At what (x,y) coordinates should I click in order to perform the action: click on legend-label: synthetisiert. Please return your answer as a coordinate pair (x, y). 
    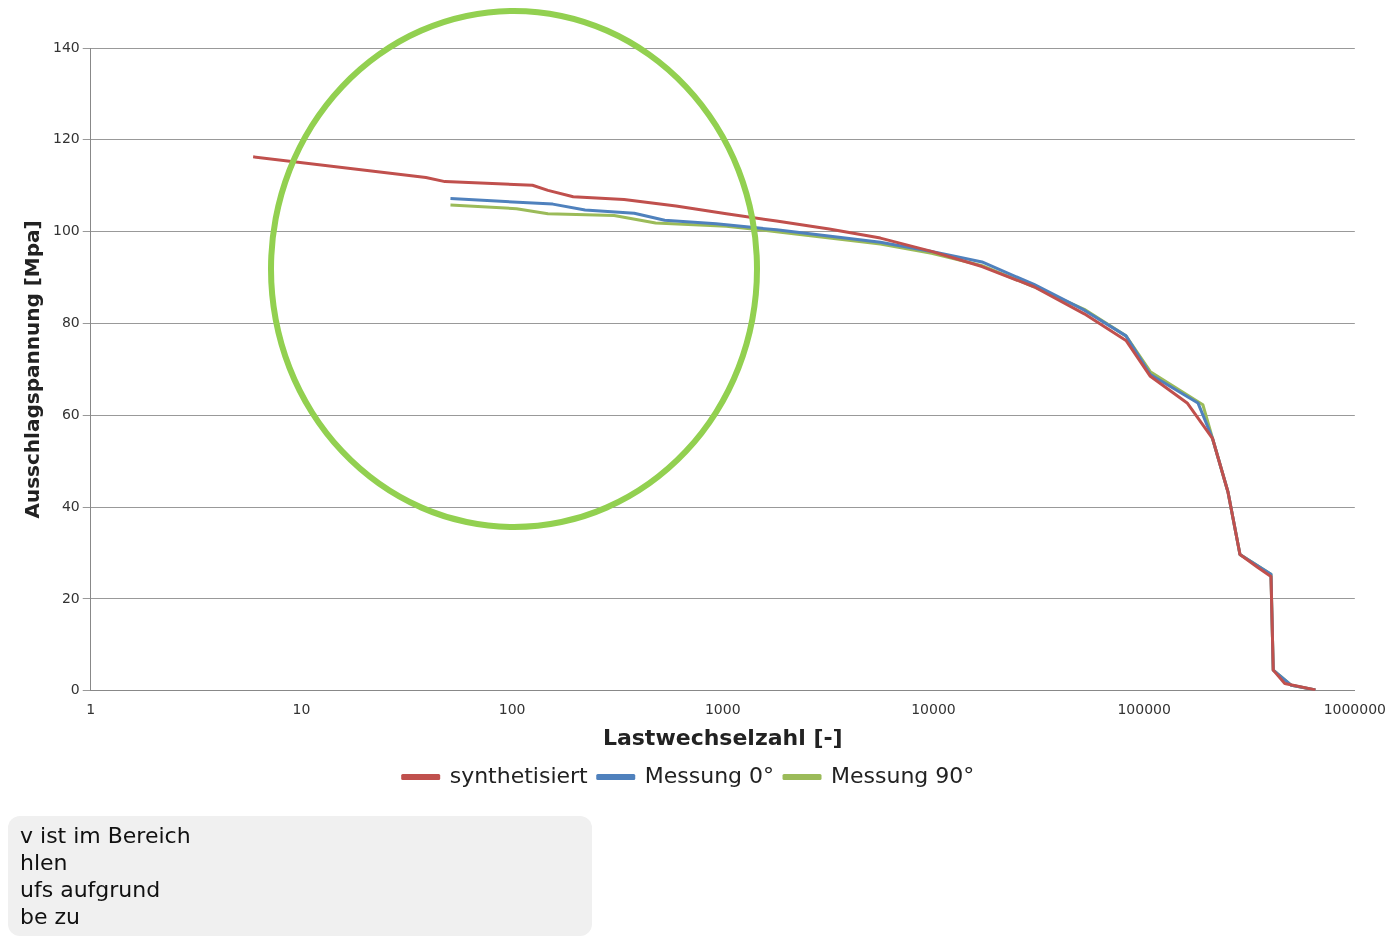
    Looking at the image, I should click on (519, 775).